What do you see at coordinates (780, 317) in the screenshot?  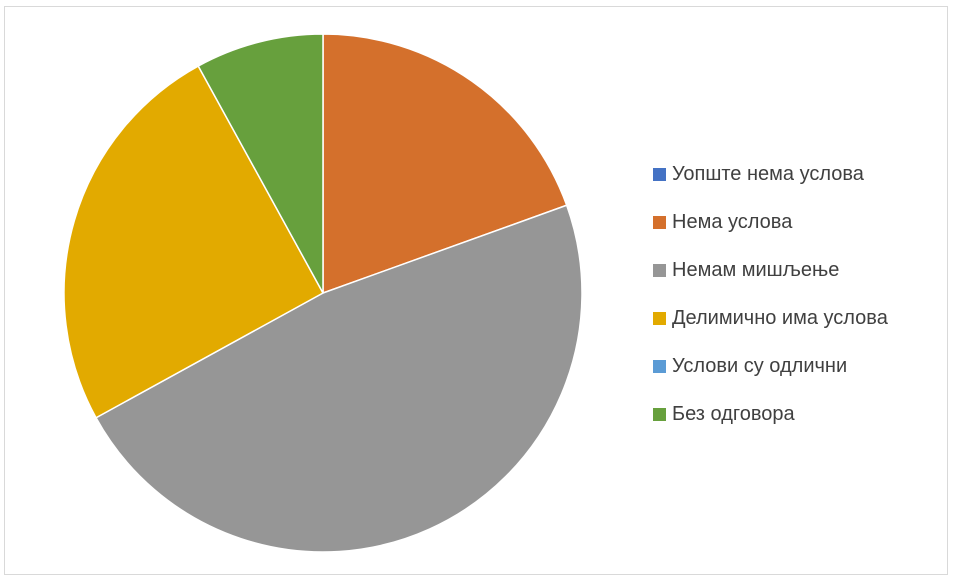 I see `legend-label-3: Делимично има услова` at bounding box center [780, 317].